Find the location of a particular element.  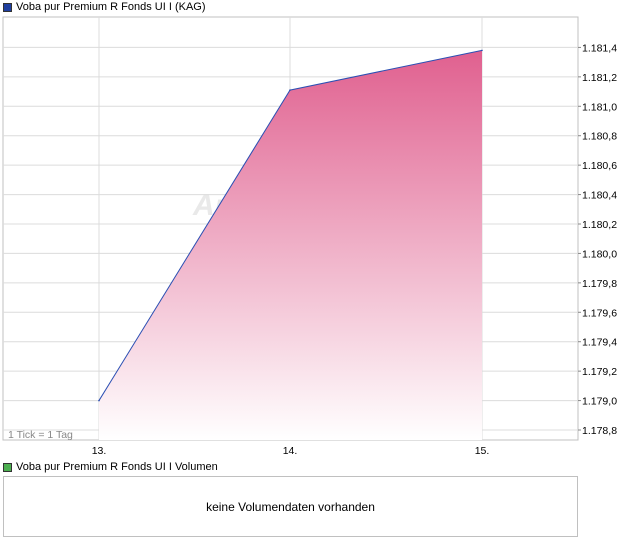

volume-empty-message: keine Volumendaten vorhanden is located at coordinates (290, 506).